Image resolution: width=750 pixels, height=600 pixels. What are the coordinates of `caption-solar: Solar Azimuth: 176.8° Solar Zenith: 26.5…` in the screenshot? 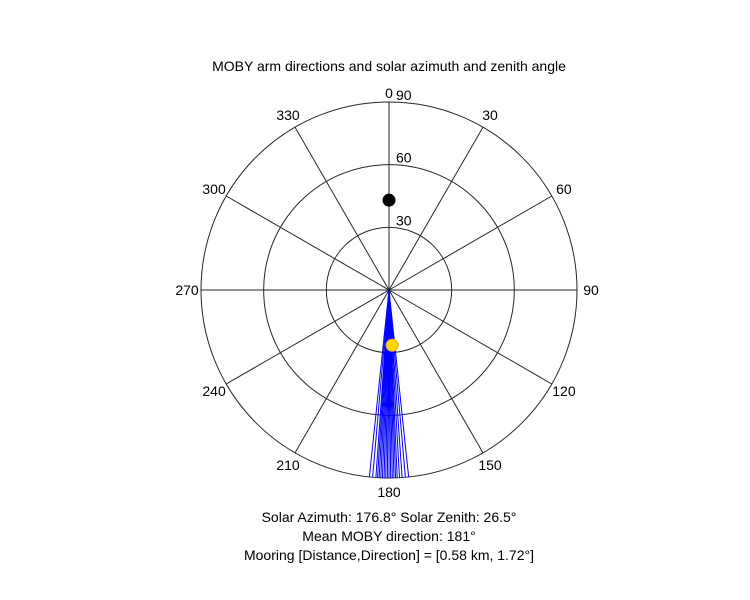 It's located at (389, 517).